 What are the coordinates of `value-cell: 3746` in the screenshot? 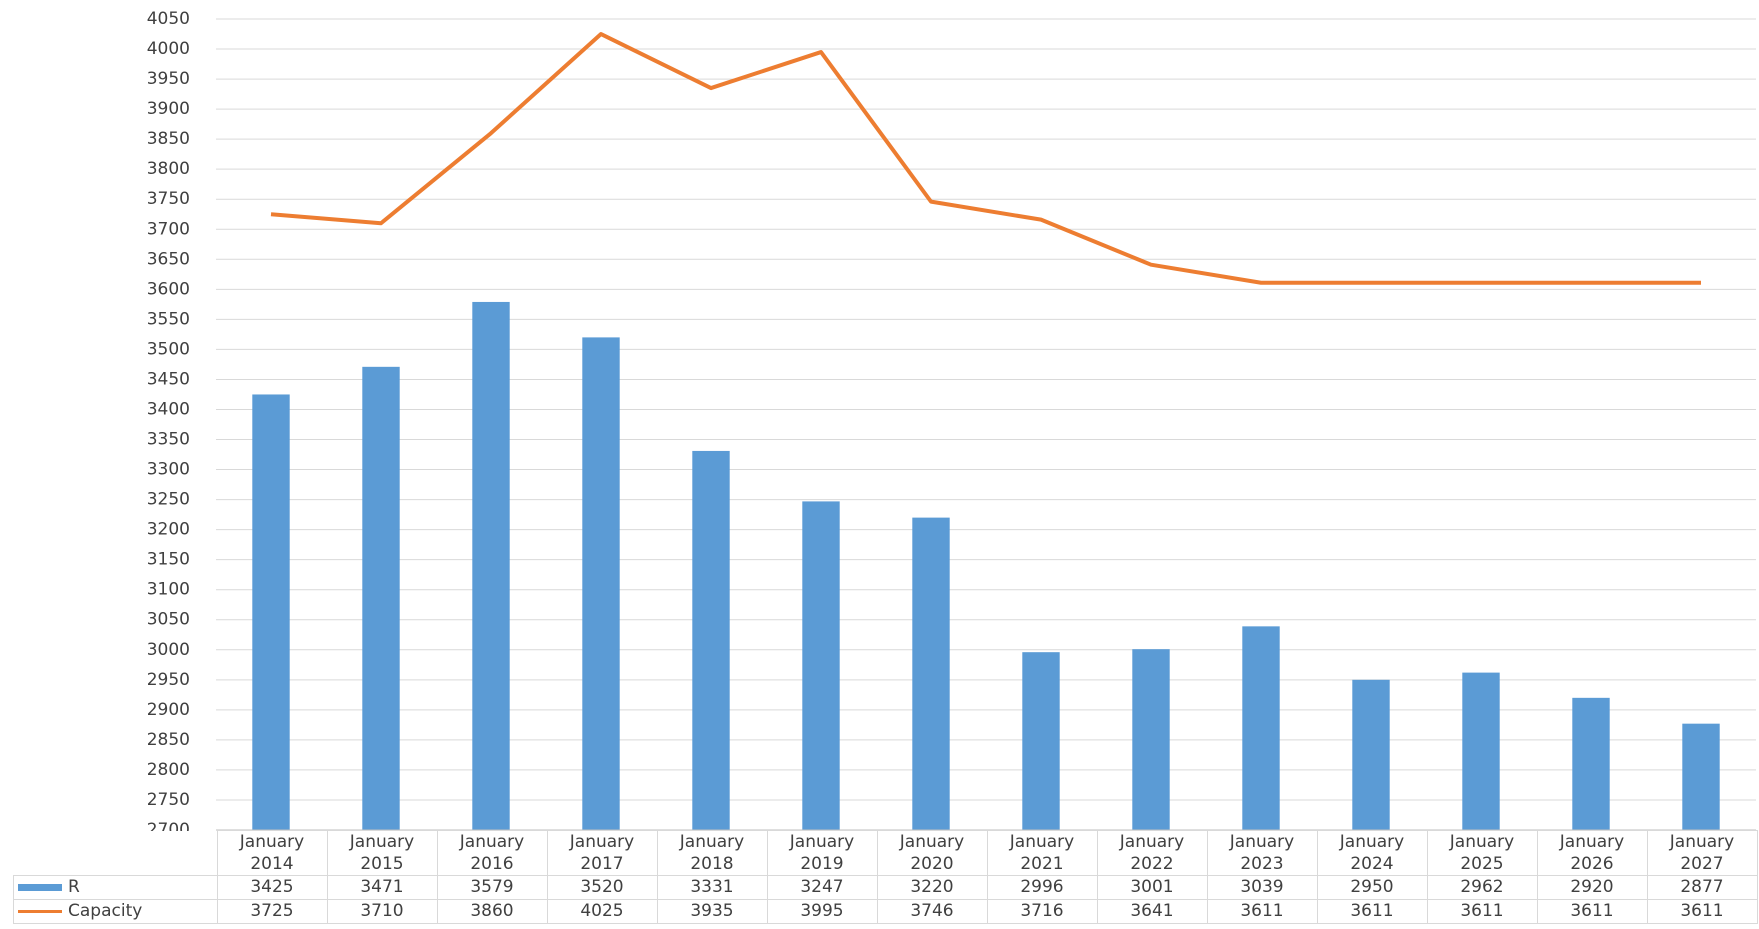 It's located at (932, 911).